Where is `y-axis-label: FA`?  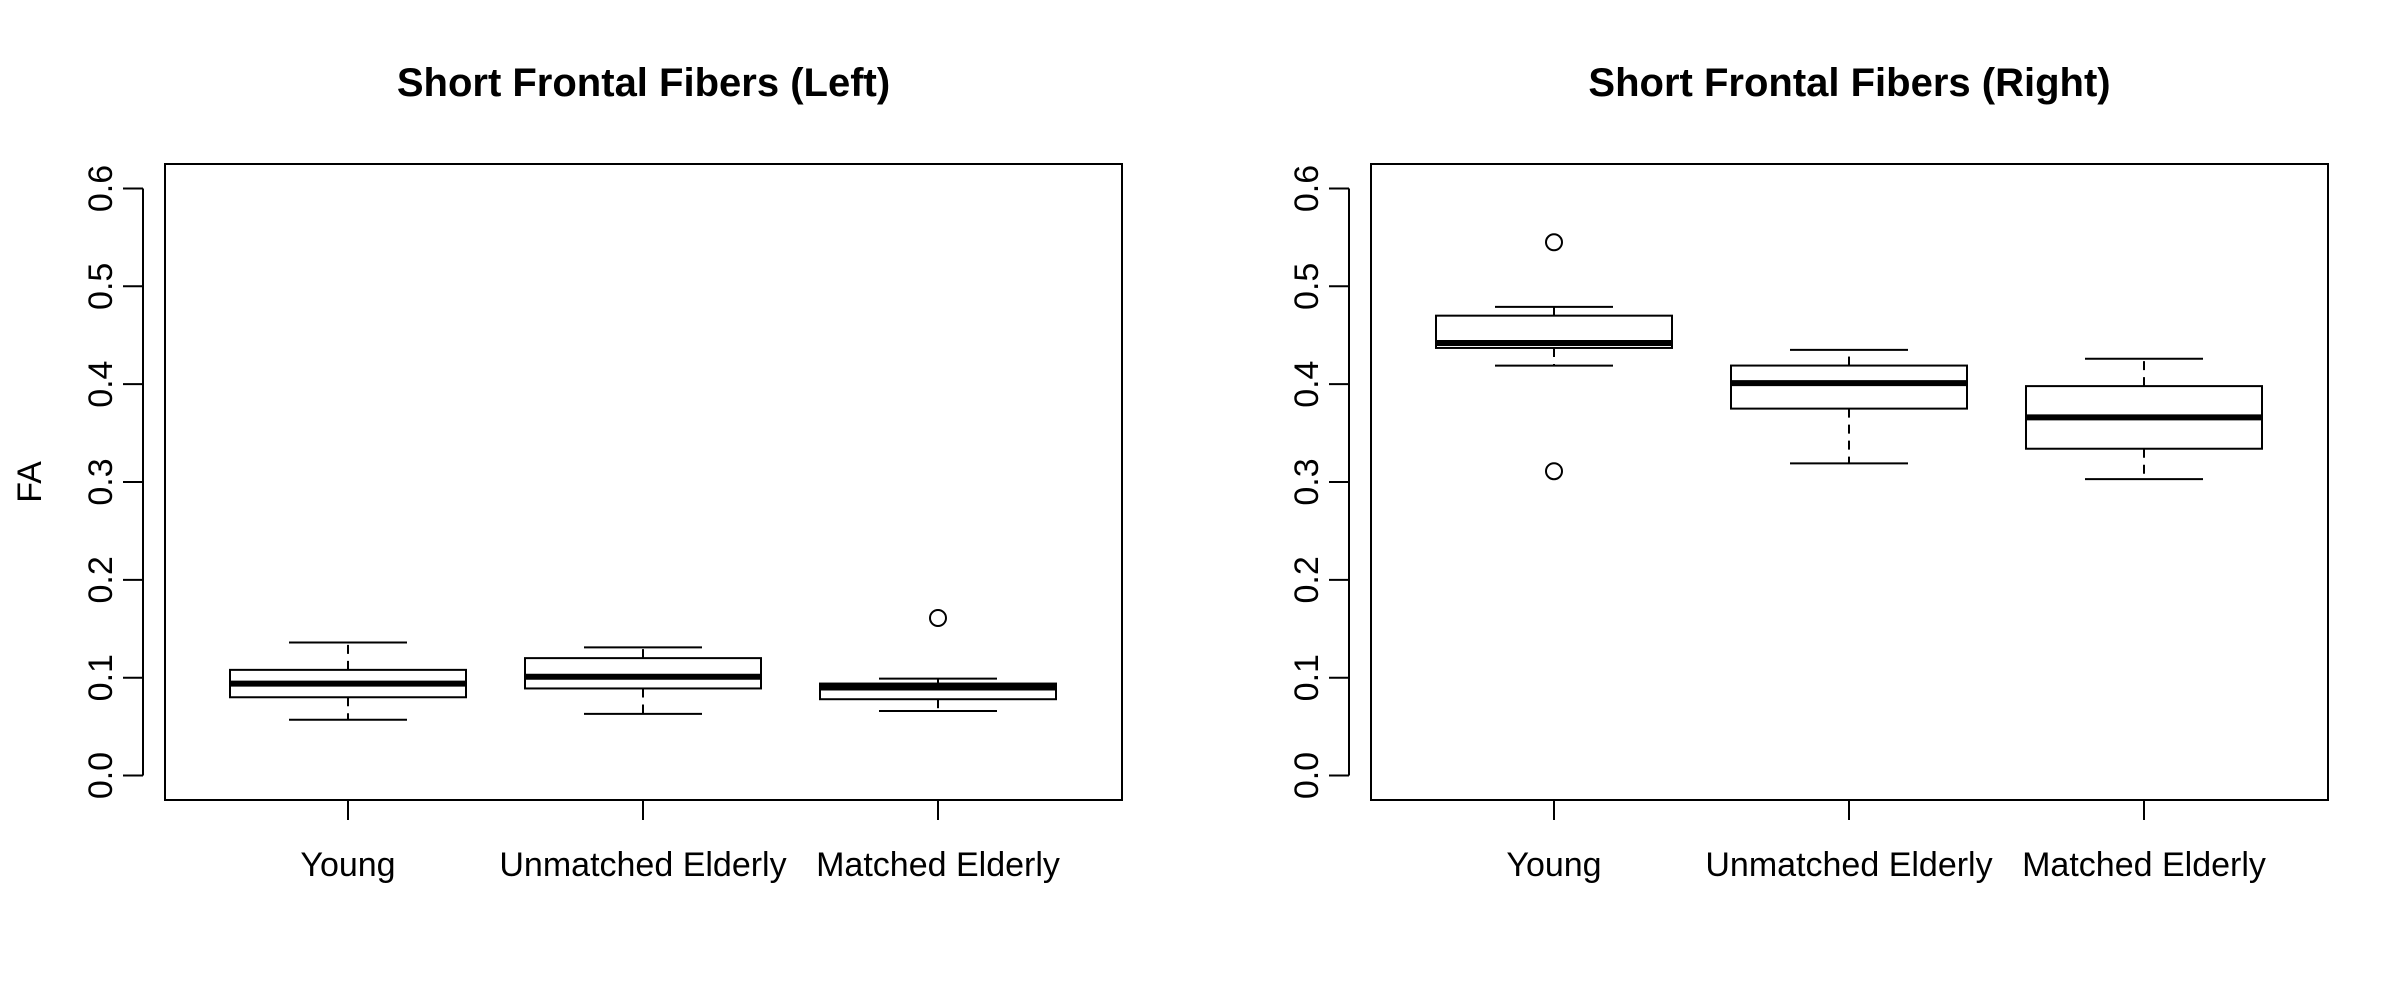
y-axis-label: FA is located at coordinates (30, 482).